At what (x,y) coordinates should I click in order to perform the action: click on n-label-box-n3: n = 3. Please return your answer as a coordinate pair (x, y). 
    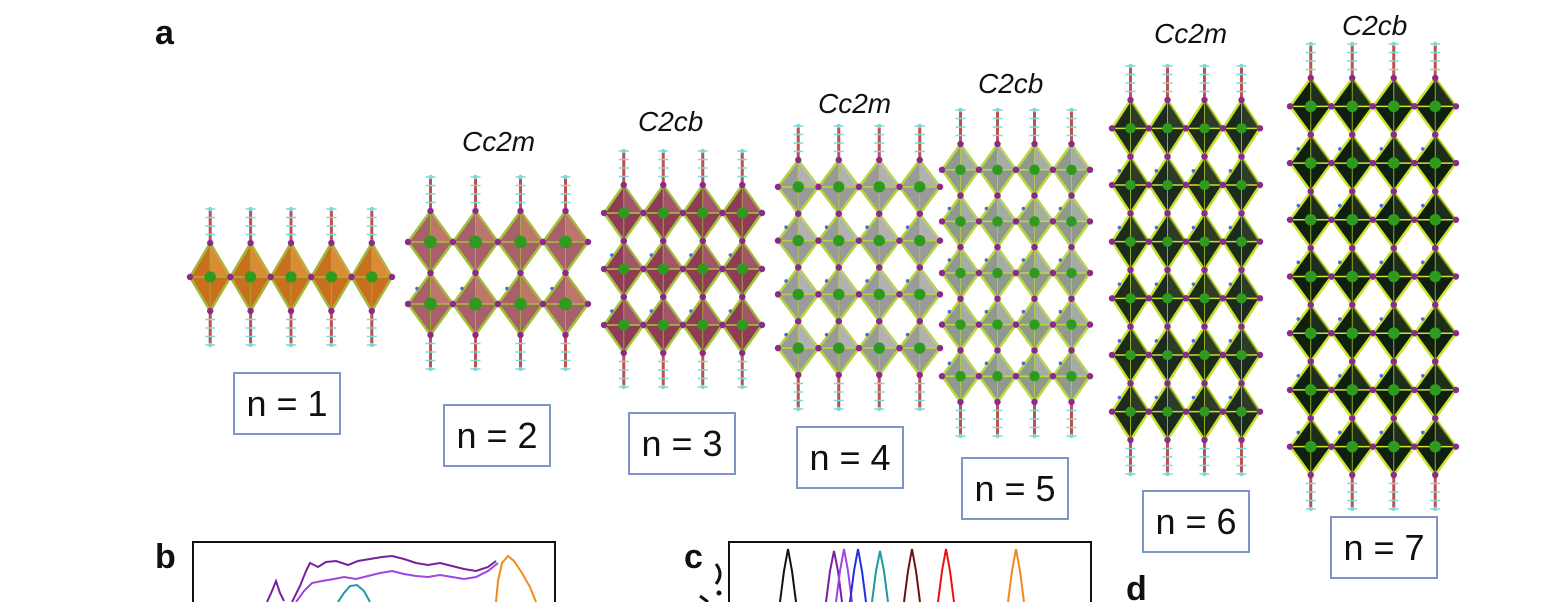
    Looking at the image, I should click on (682, 443).